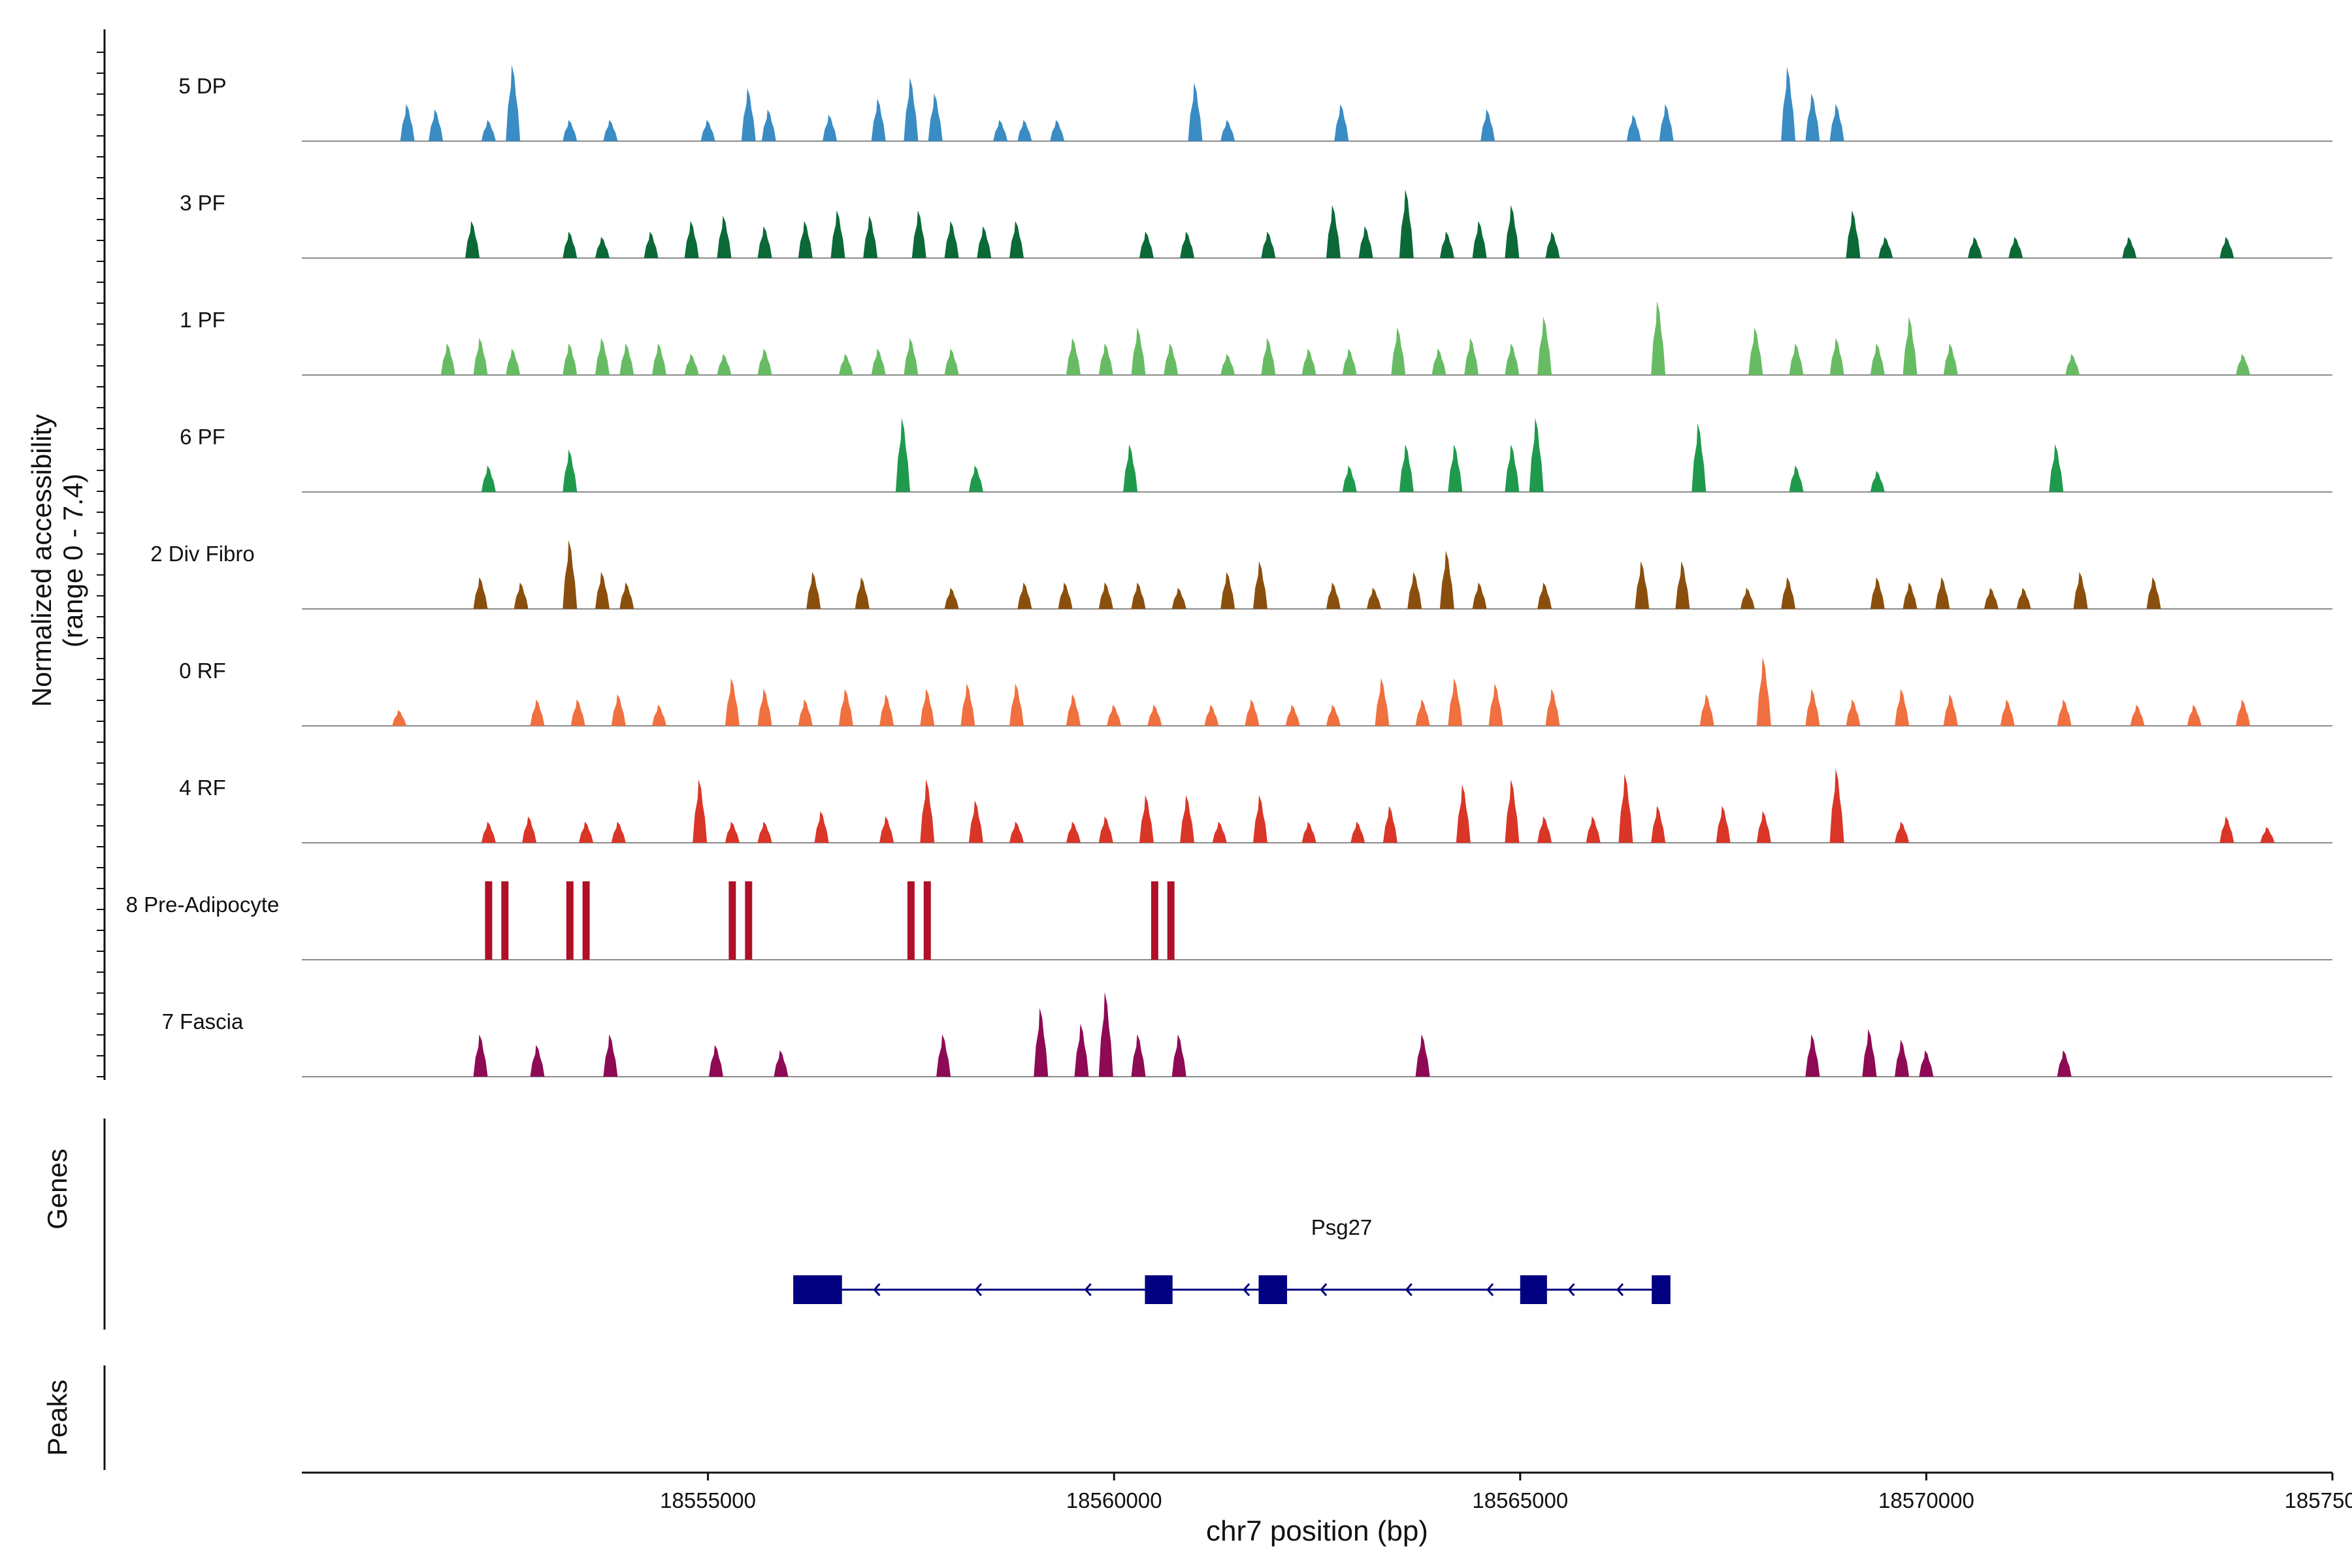 Image resolution: width=2352 pixels, height=1568 pixels. Describe the element at coordinates (202, 437) in the screenshot. I see `track-label: 6 PF` at that location.